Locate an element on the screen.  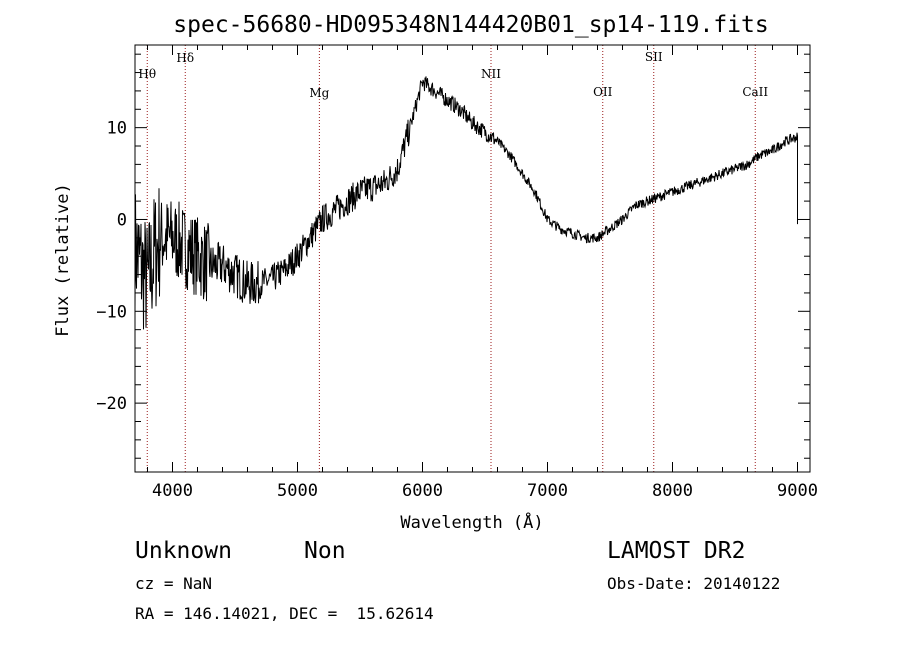
spectral-line-label: Hθ is located at coordinates (147, 74).